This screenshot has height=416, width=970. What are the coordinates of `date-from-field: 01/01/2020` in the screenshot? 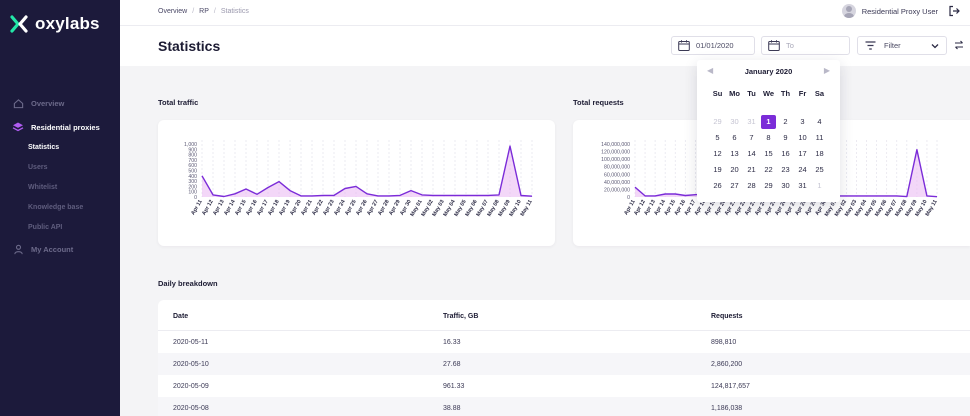 It's located at (713, 45).